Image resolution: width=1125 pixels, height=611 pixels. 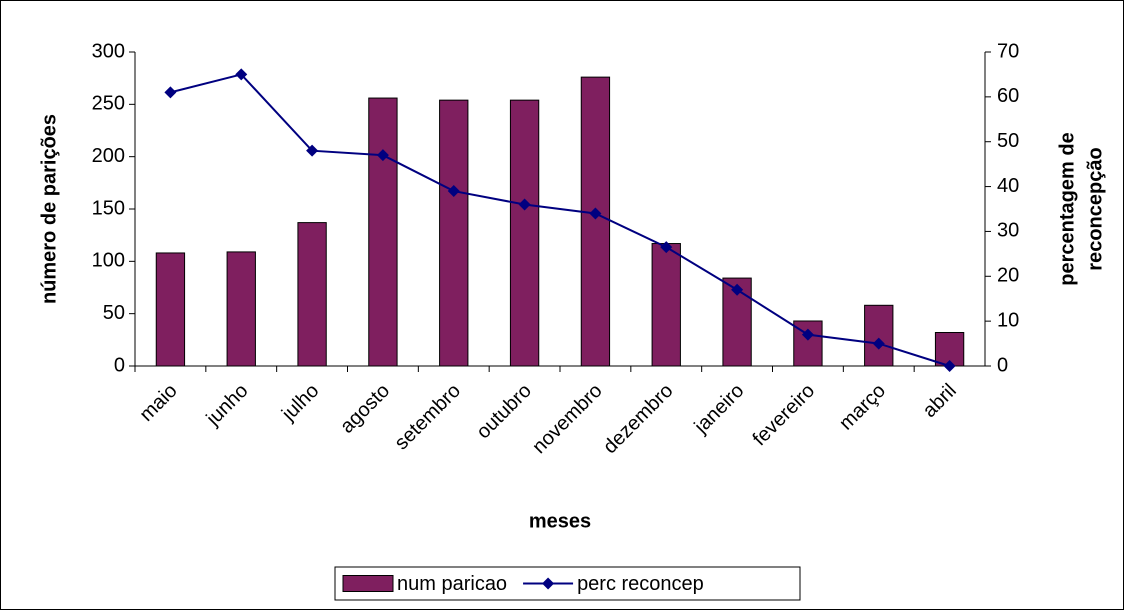 What do you see at coordinates (560, 521) in the screenshot?
I see `x-axis-title: meses` at bounding box center [560, 521].